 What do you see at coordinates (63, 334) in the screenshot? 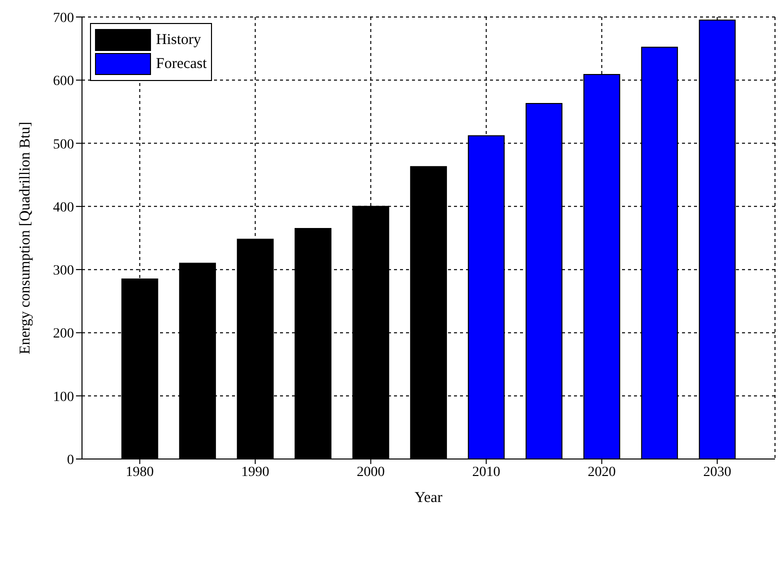
I see `y-tick-label: 200` at bounding box center [63, 334].